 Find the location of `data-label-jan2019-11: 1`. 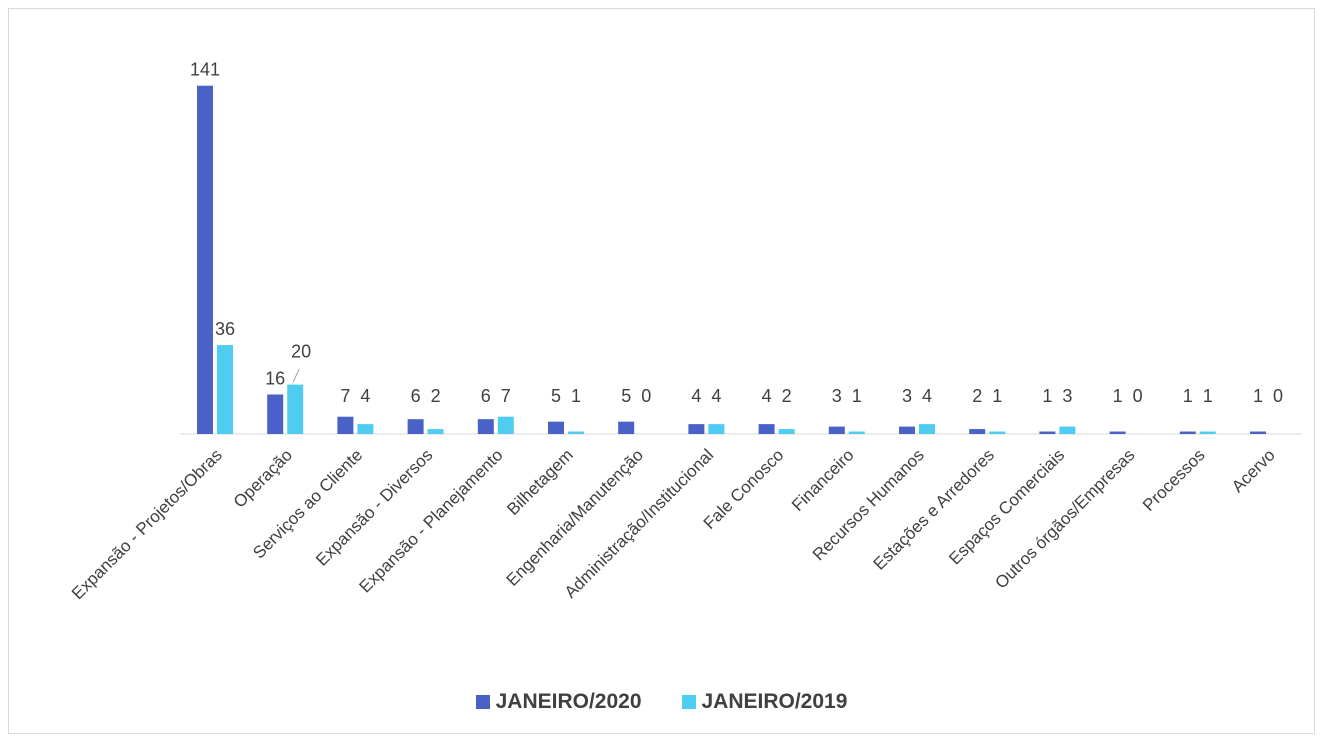

data-label-jan2019-11: 1 is located at coordinates (997, 396).